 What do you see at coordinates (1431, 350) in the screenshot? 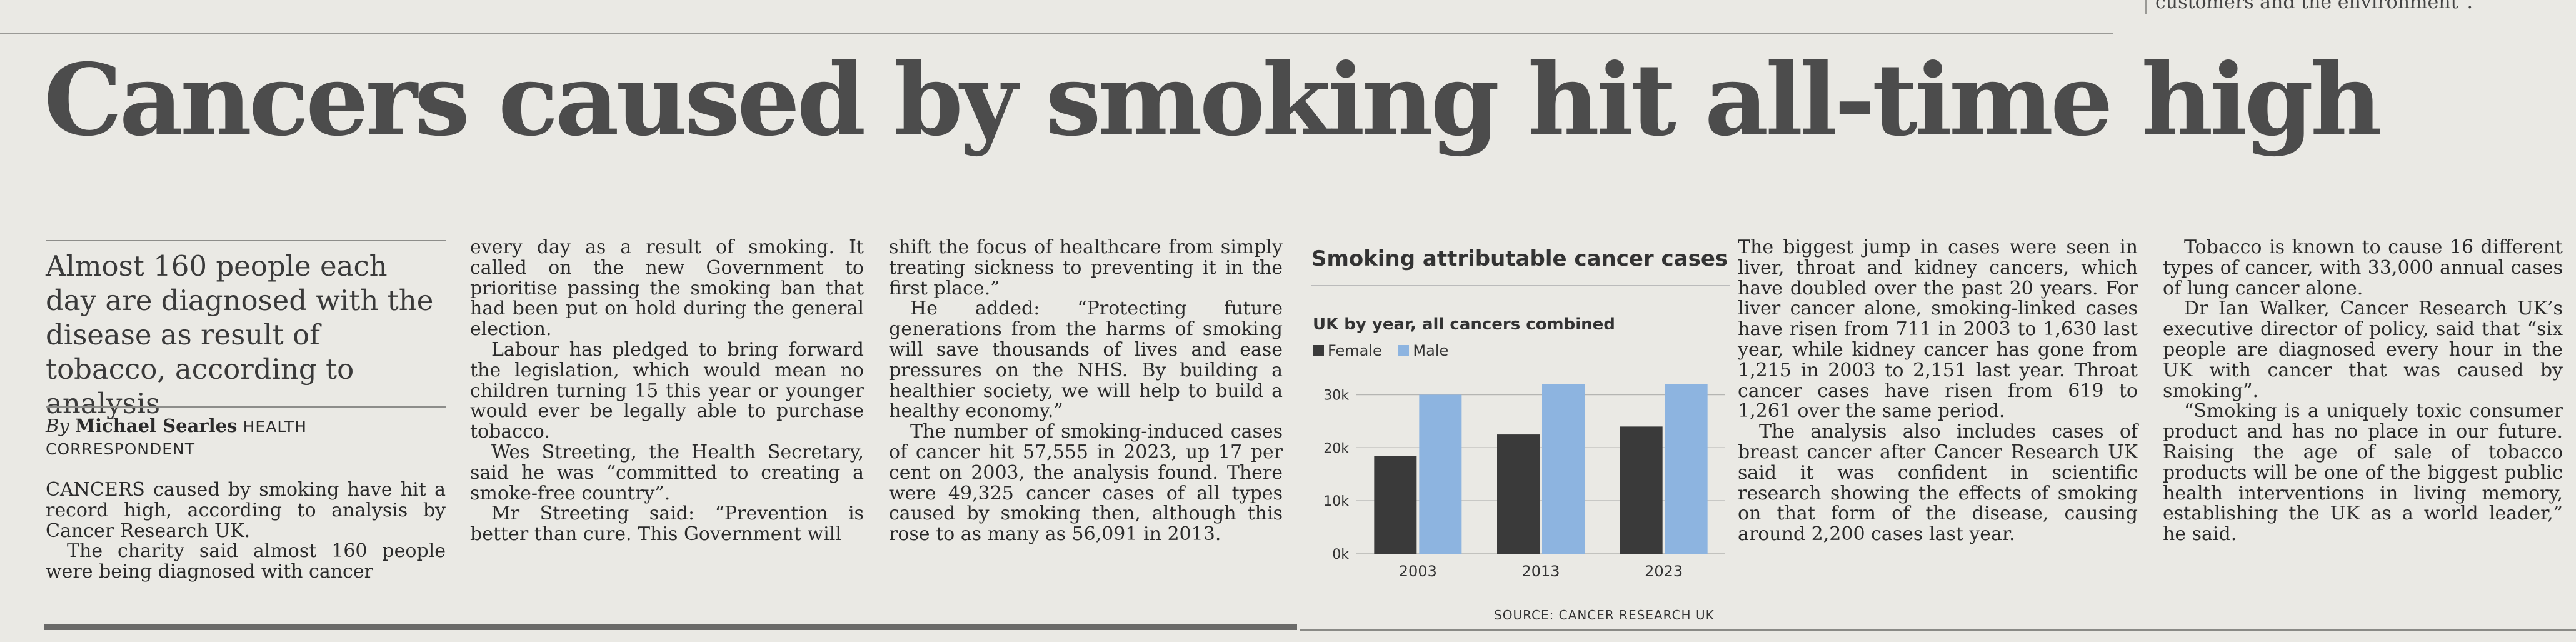
I see `legend-label-male: Male` at bounding box center [1431, 350].